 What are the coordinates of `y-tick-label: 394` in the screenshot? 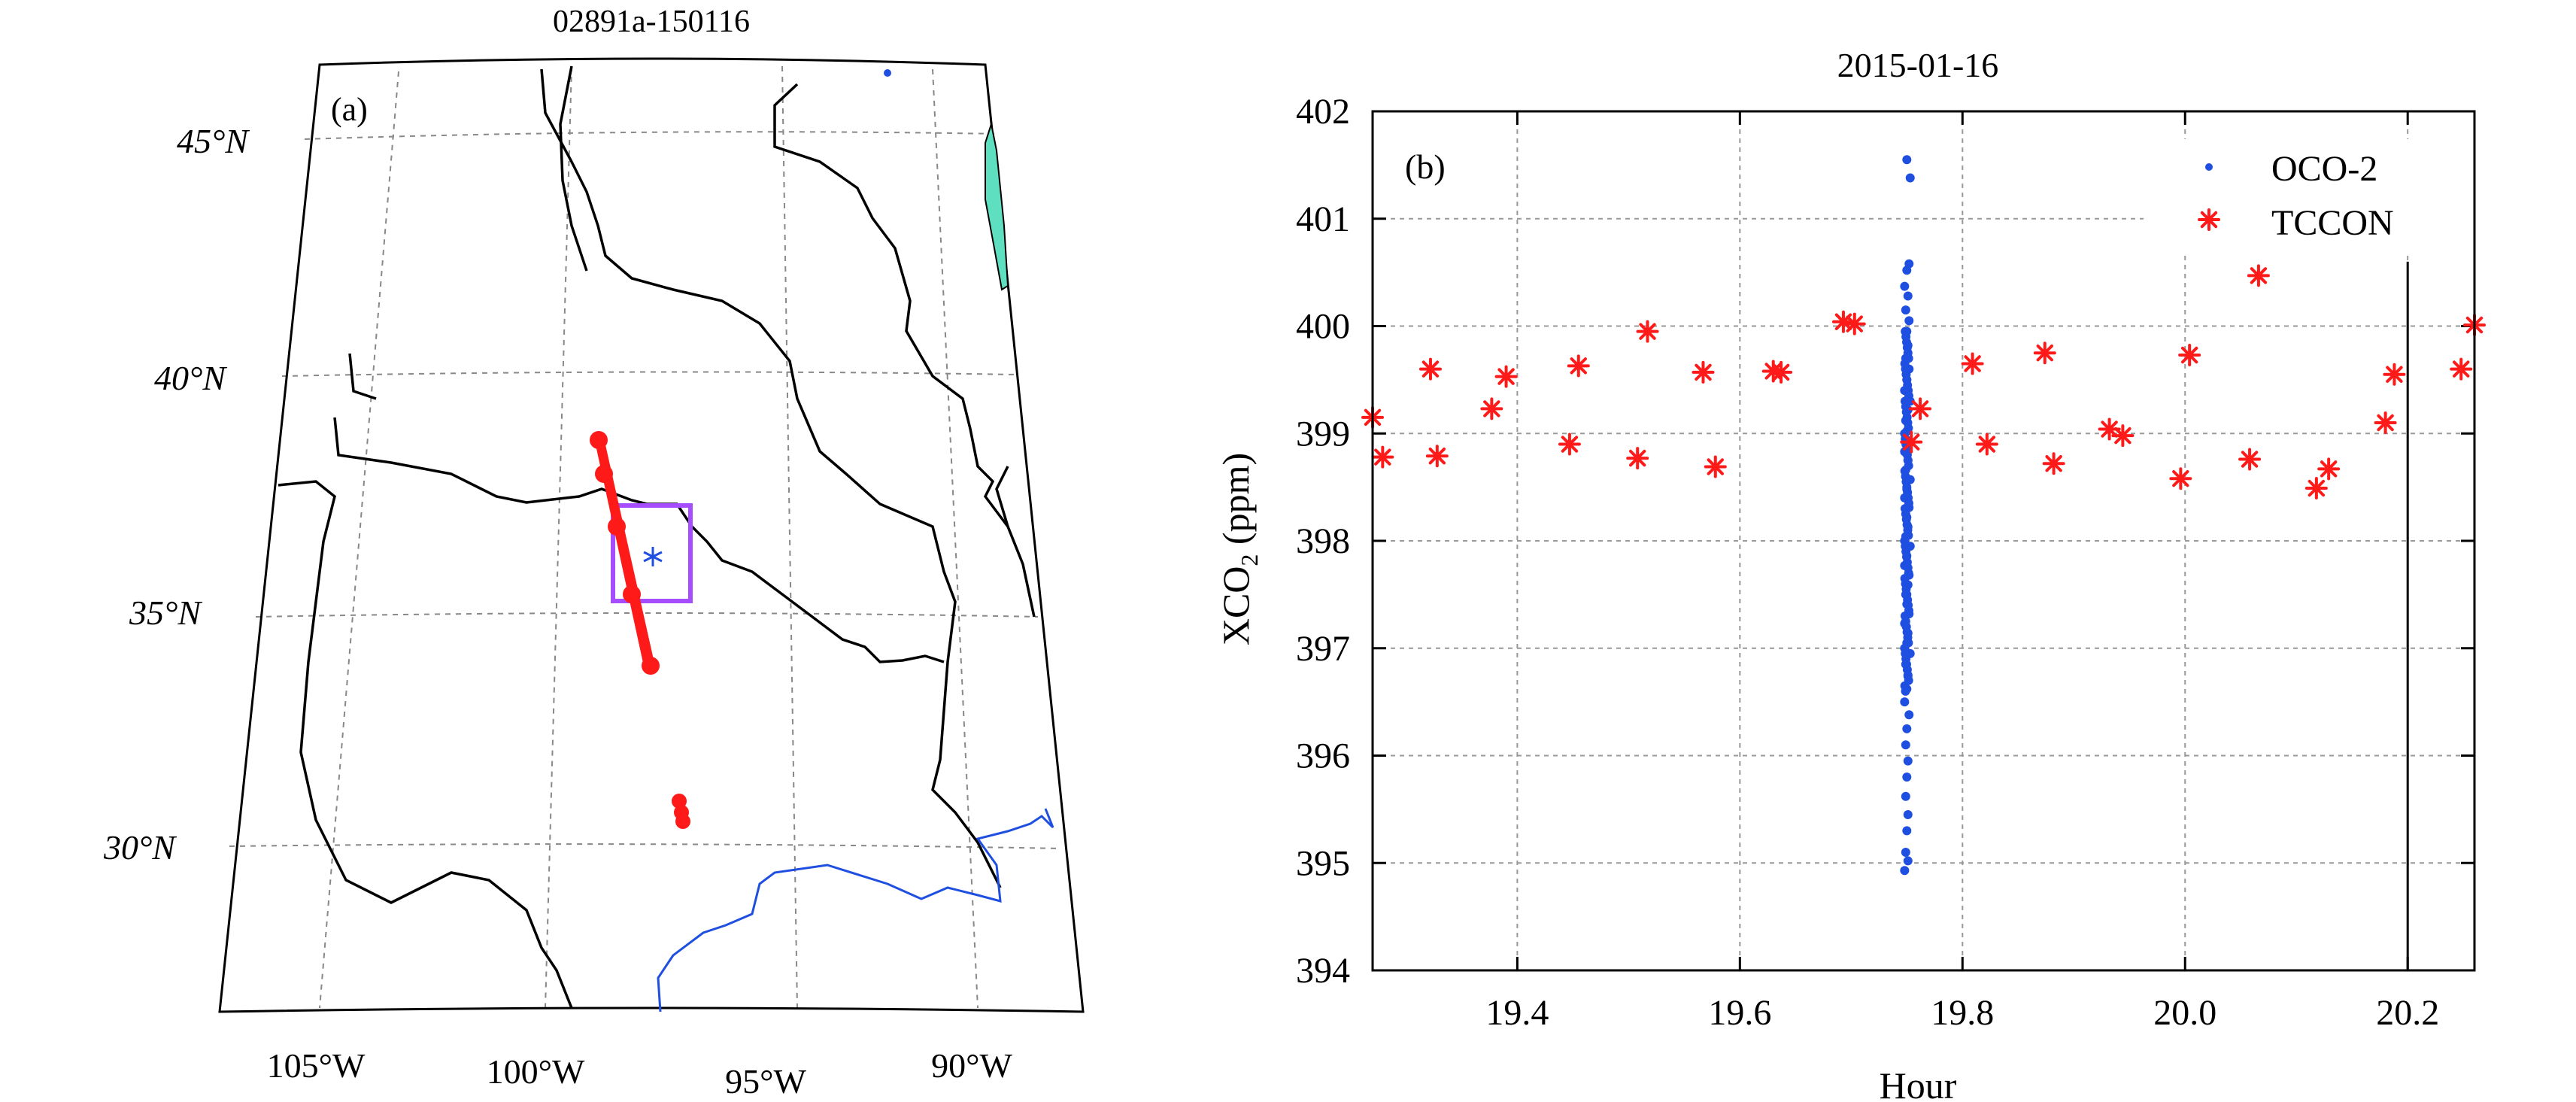 It's located at (1323, 971).